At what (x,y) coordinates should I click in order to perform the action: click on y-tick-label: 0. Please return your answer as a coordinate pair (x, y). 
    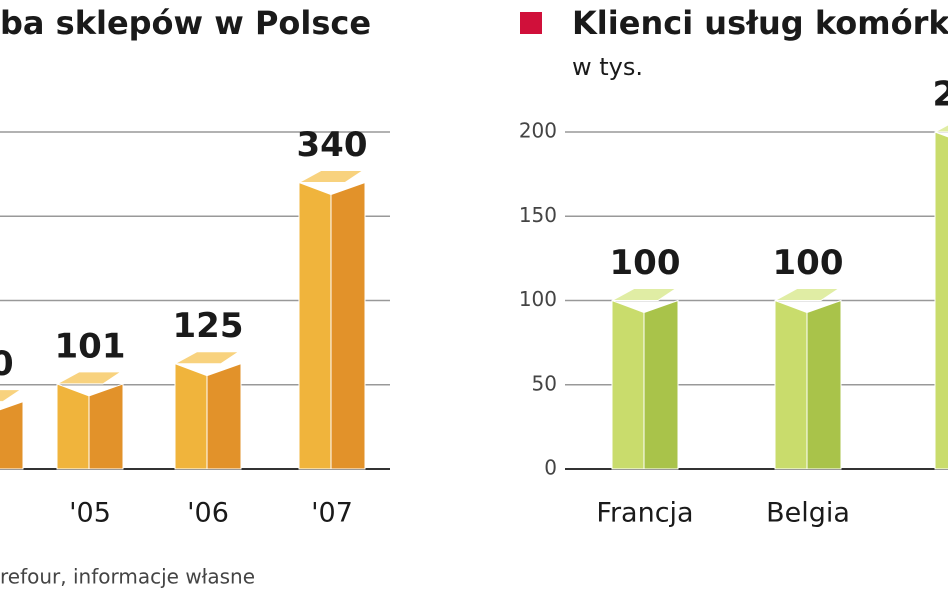
    Looking at the image, I should click on (550, 468).